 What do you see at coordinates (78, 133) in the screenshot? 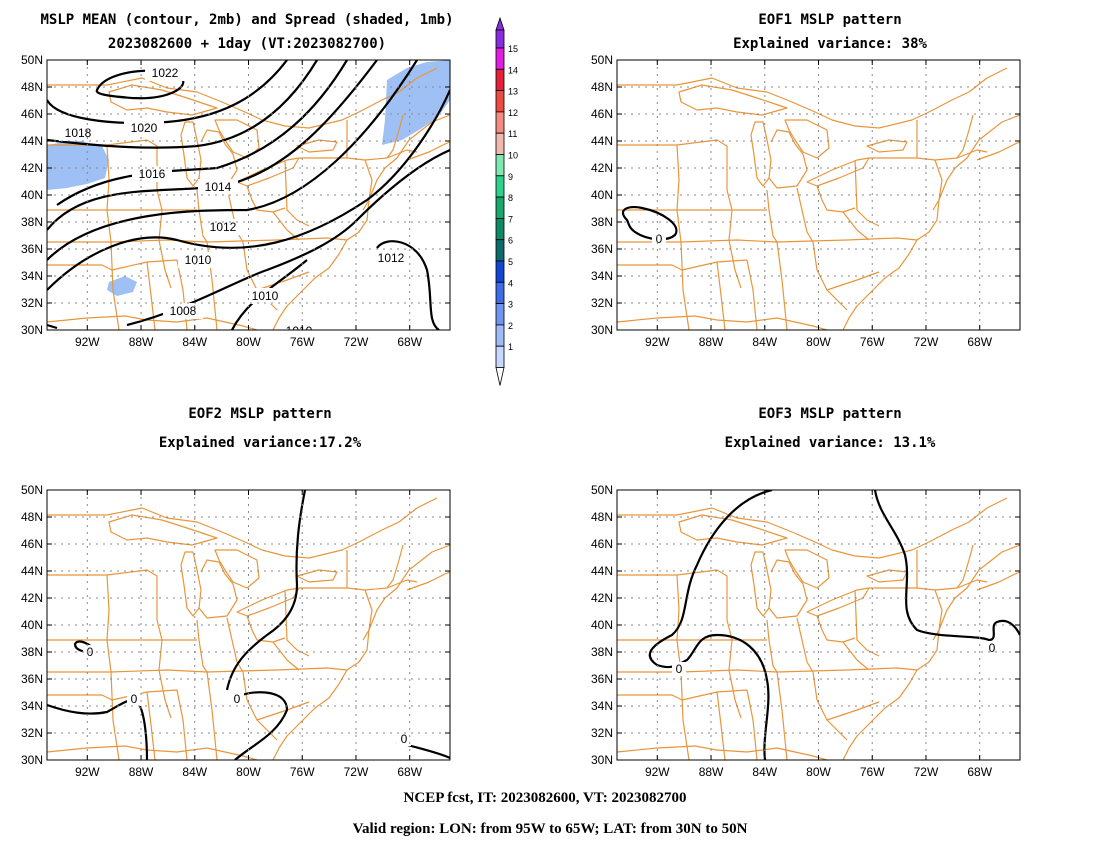
I see `contour-label-1018: 1018` at bounding box center [78, 133].